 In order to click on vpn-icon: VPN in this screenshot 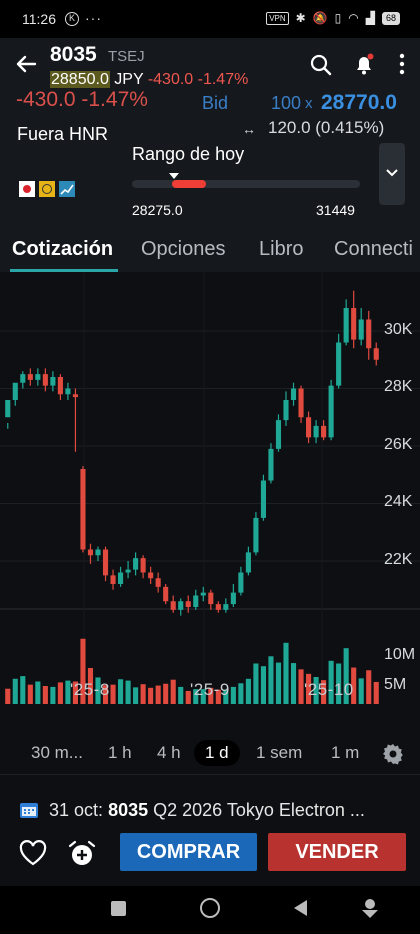, I will do `click(277, 18)`.